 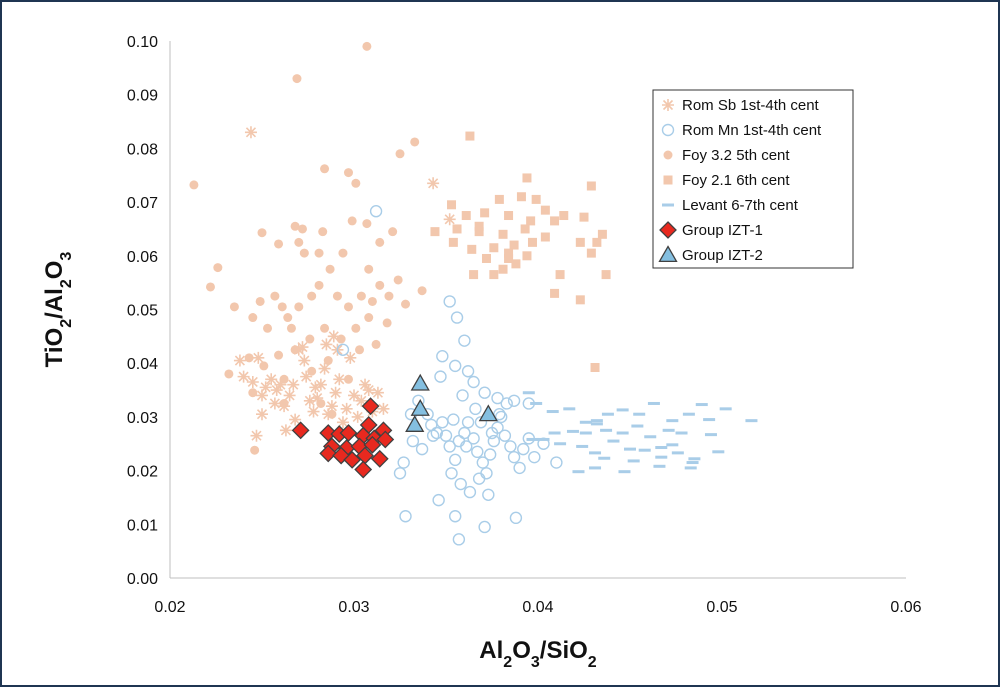 I want to click on legend-marker, so click(x=668, y=205).